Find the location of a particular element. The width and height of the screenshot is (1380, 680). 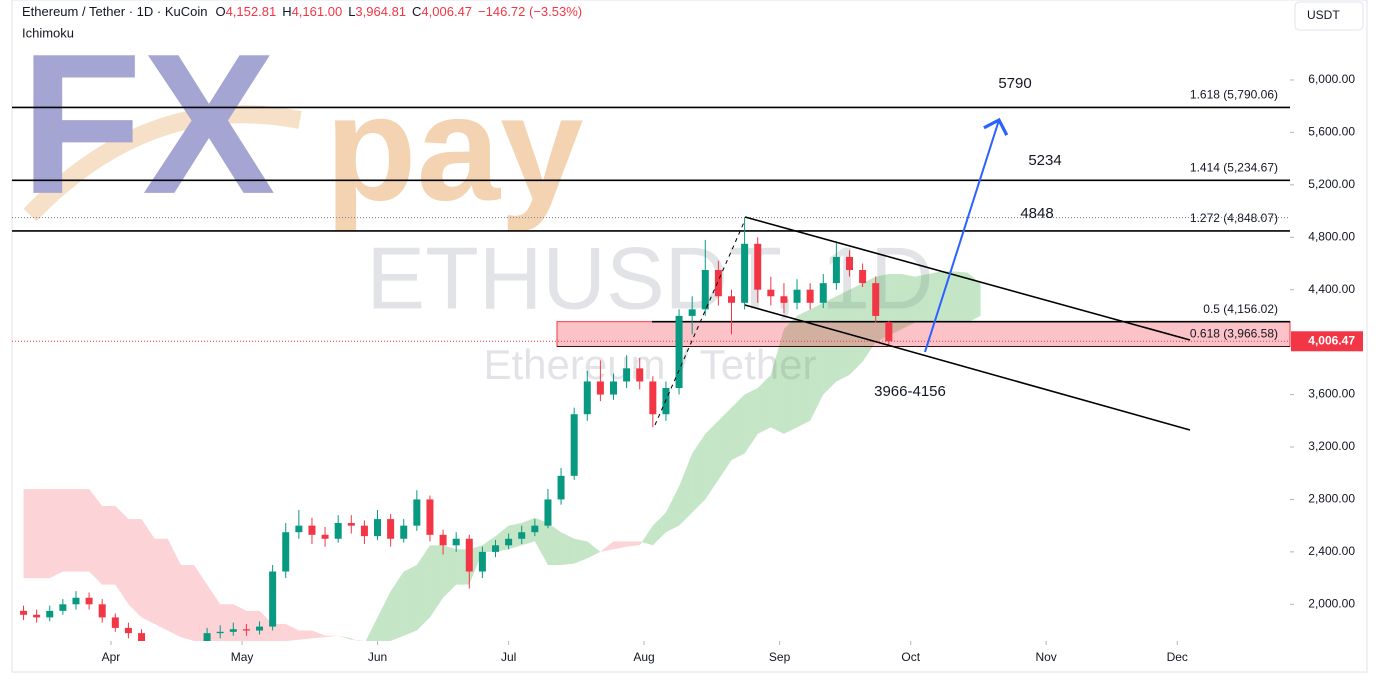

ohlc-value: 4,161.00 is located at coordinates (317, 11).